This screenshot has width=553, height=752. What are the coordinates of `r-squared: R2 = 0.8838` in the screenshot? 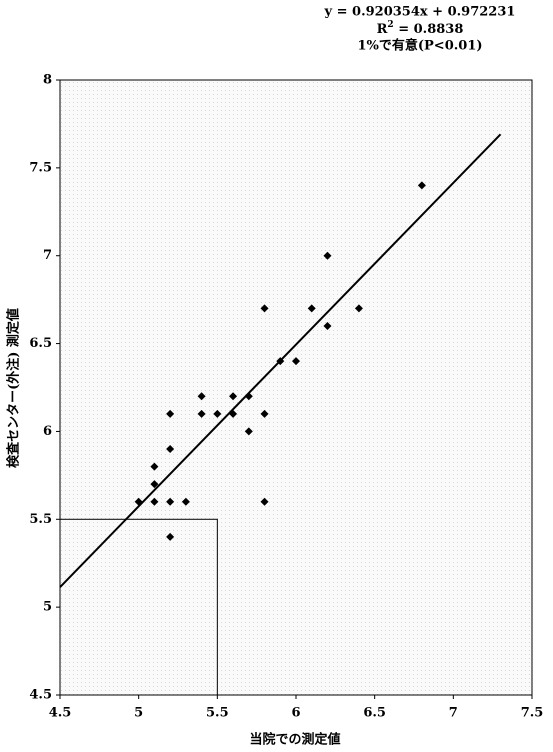 It's located at (420, 28).